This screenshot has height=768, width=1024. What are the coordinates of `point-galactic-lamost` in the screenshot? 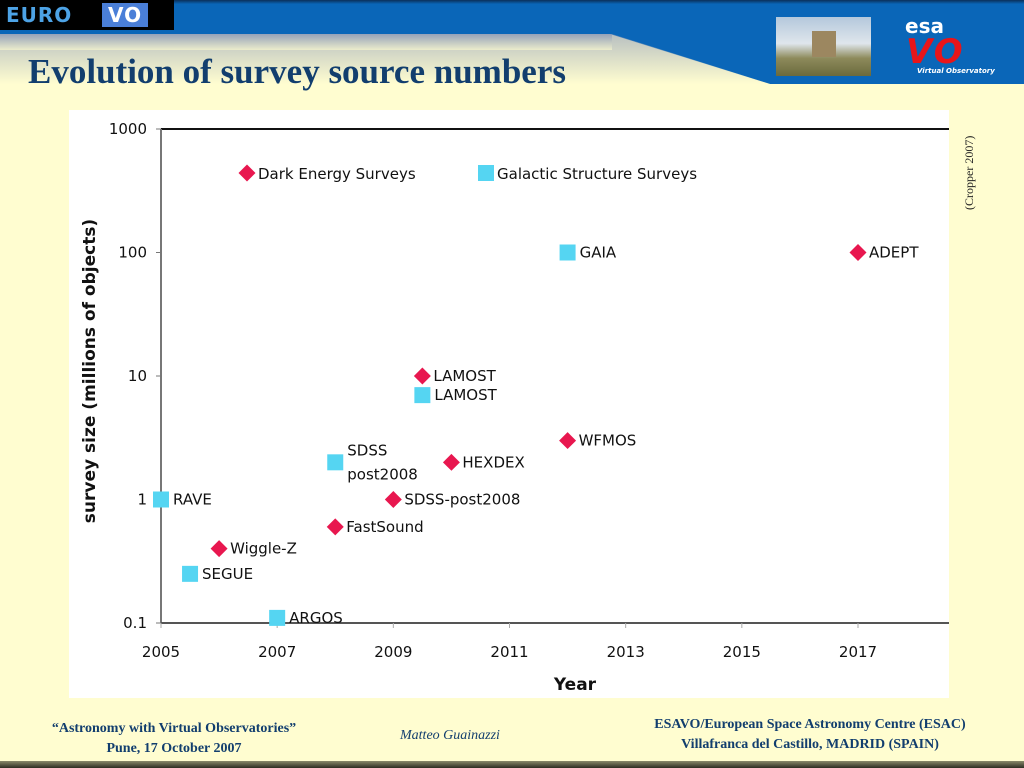 It's located at (422, 395).